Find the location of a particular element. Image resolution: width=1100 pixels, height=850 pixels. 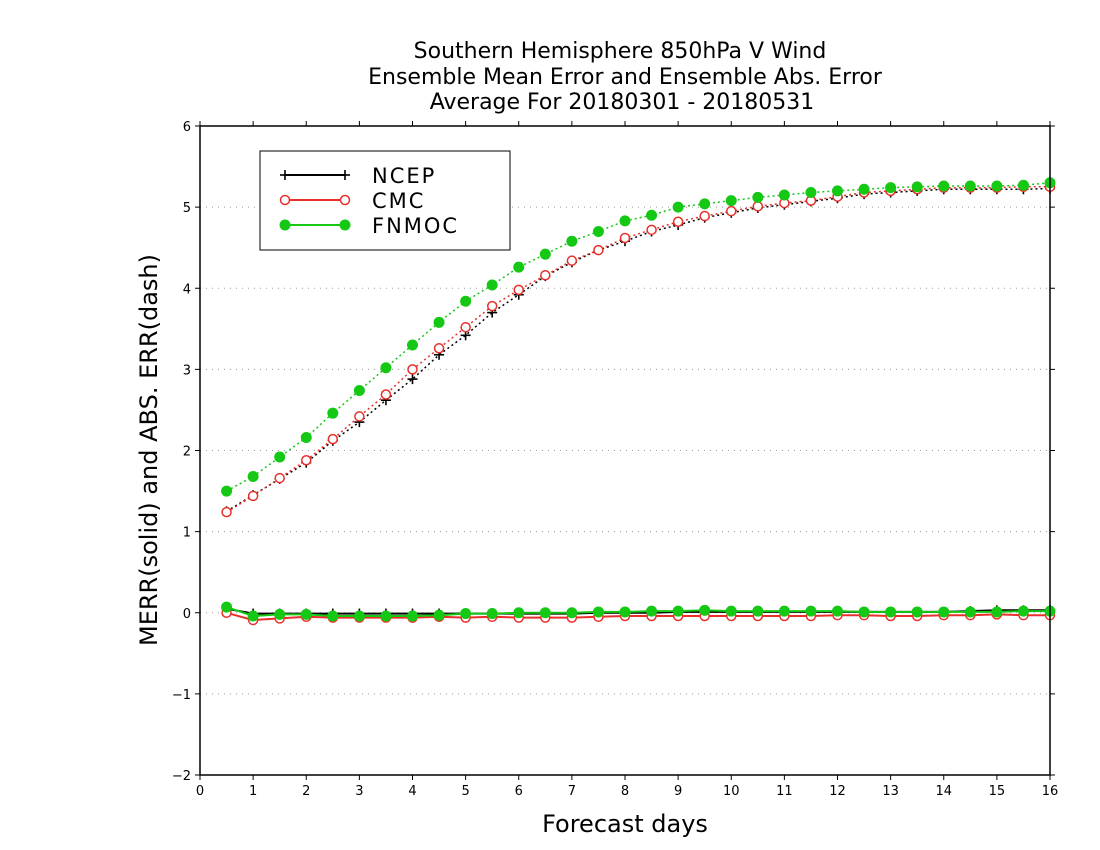

x-tick-label-1: 1 is located at coordinates (253, 791).